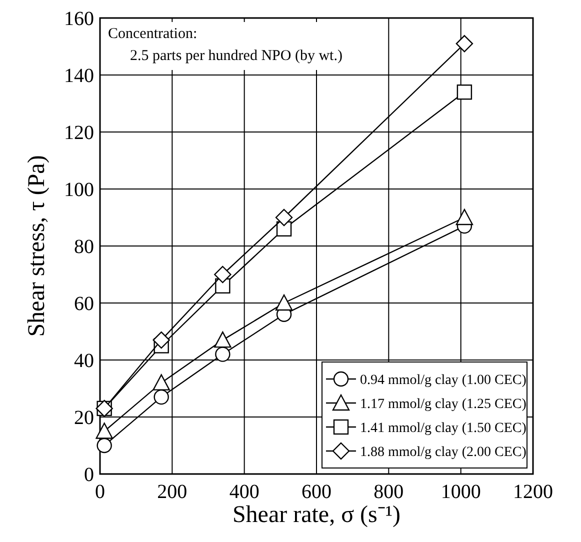 This screenshot has height=542, width=581. I want to click on x-tick-label: 600, so click(317, 492).